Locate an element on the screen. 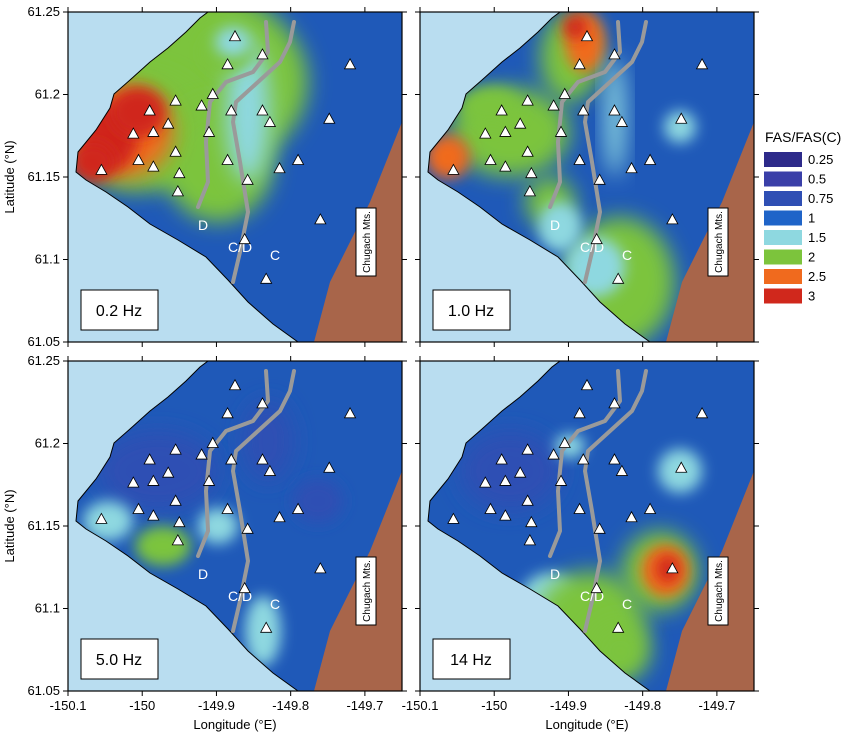 This screenshot has height=739, width=850. x-tick-label: -149.9 is located at coordinates (216, 705).